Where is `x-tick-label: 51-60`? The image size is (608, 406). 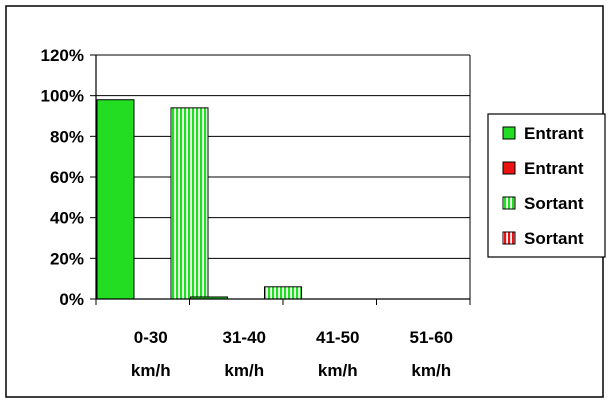 x-tick-label: 51-60 is located at coordinates (431, 337).